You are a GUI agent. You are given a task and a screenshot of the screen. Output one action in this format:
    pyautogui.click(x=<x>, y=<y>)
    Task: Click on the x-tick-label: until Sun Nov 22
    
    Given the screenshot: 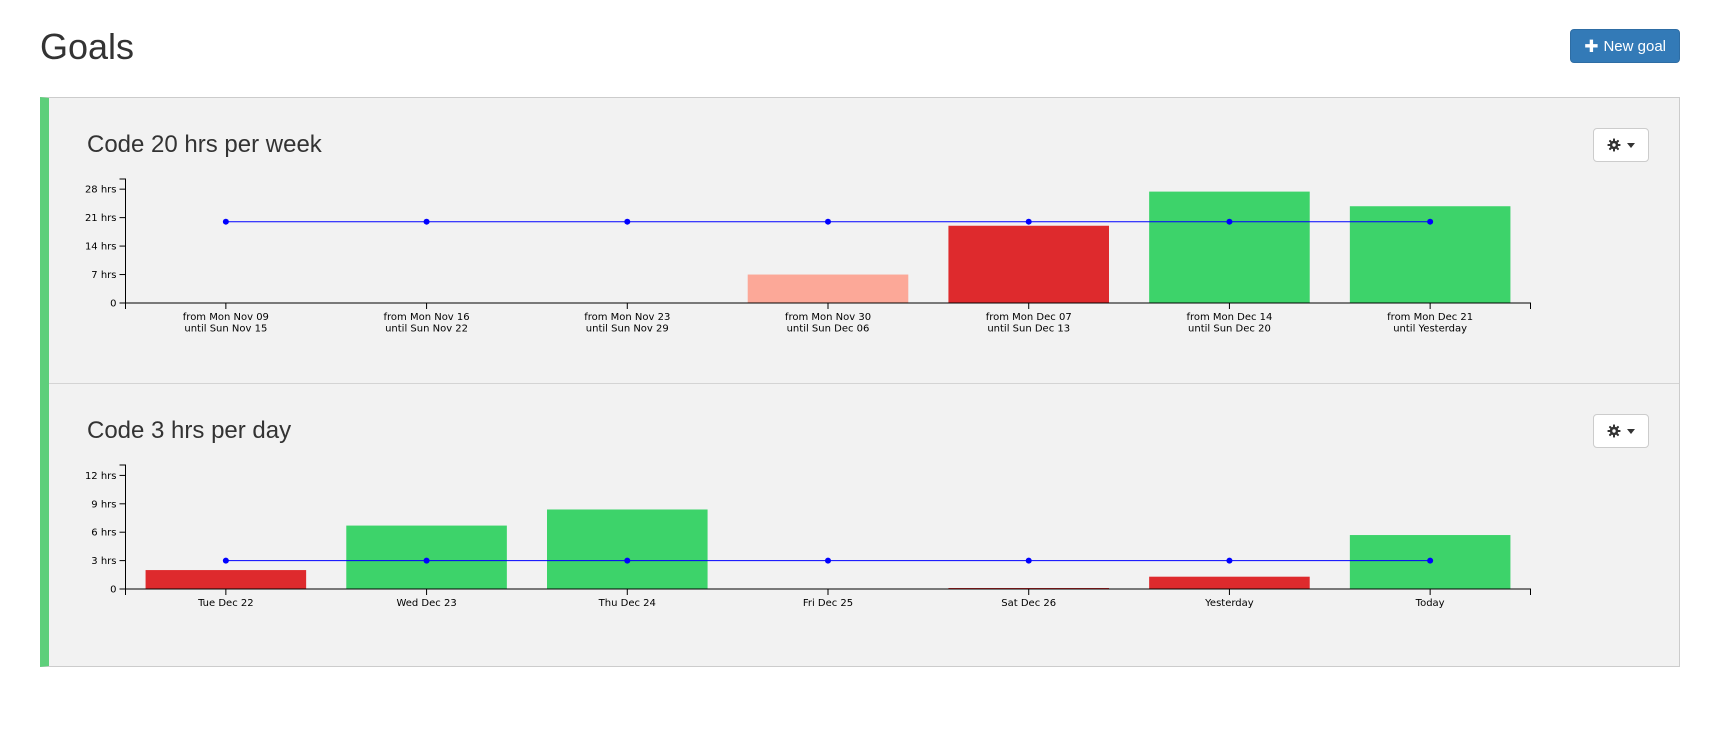 What is the action you would take?
    pyautogui.click(x=426, y=329)
    